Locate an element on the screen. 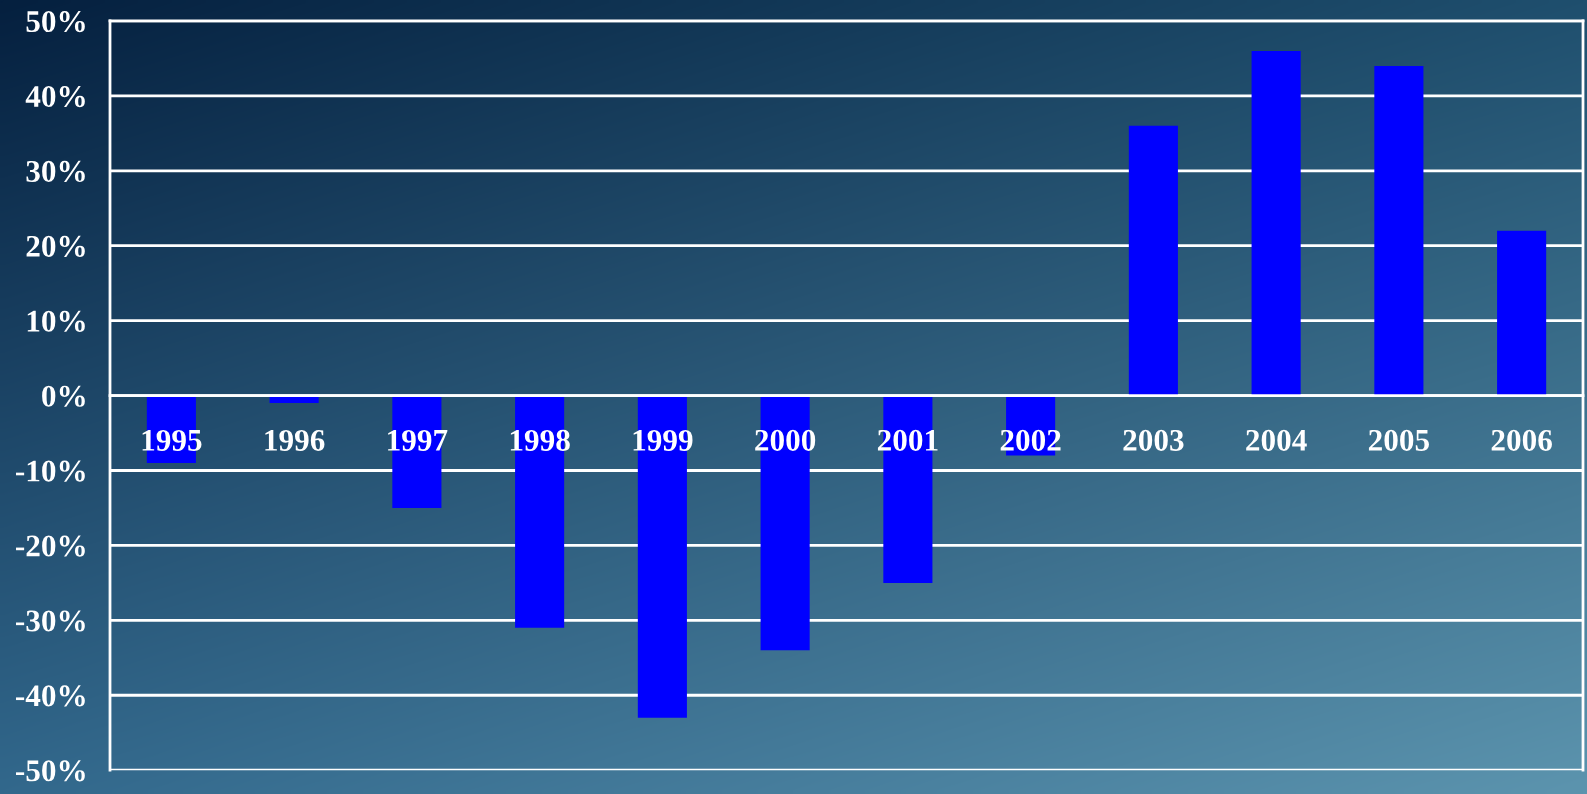 The image size is (1587, 794). x-tick-label: 2001 is located at coordinates (907, 440).